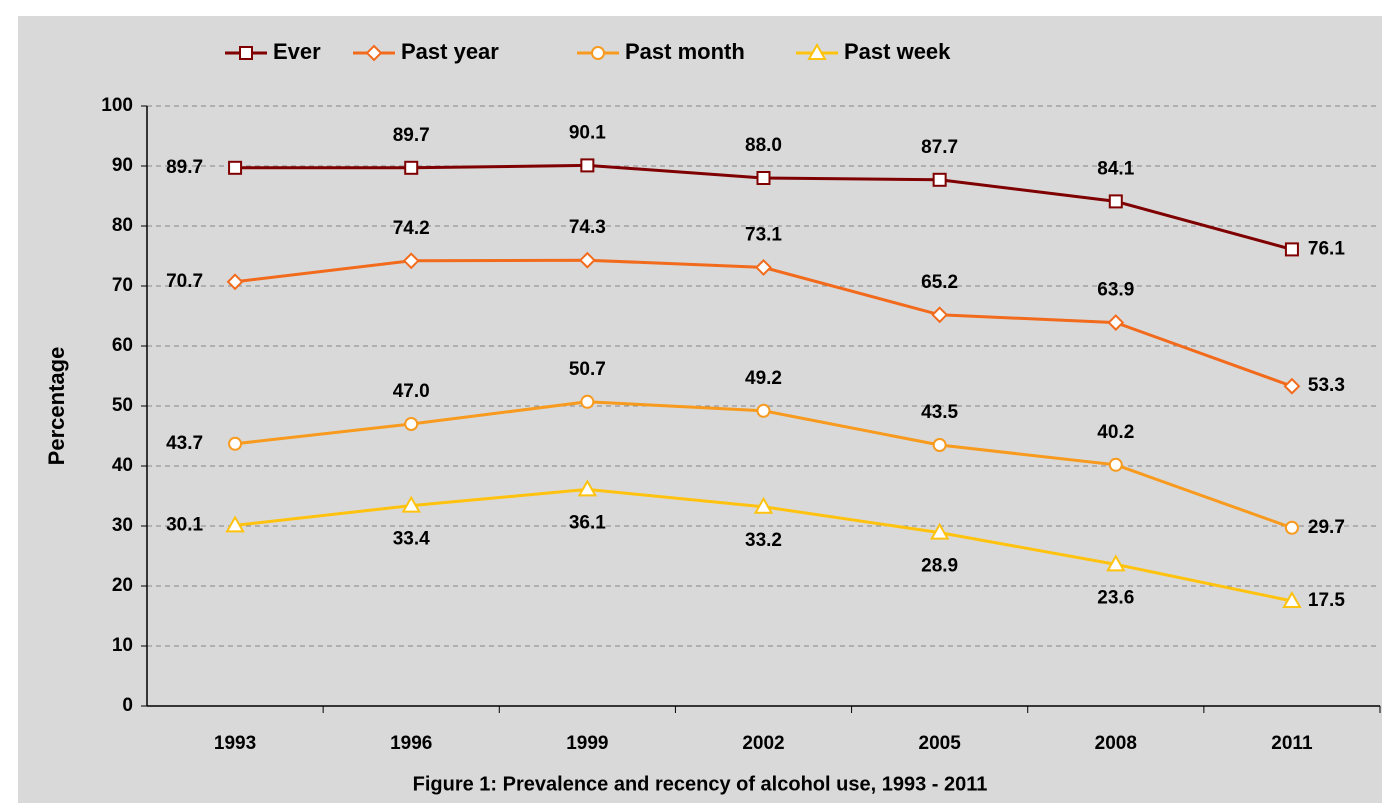 The image size is (1382, 803). I want to click on data-label: 40.2, so click(1115, 432).